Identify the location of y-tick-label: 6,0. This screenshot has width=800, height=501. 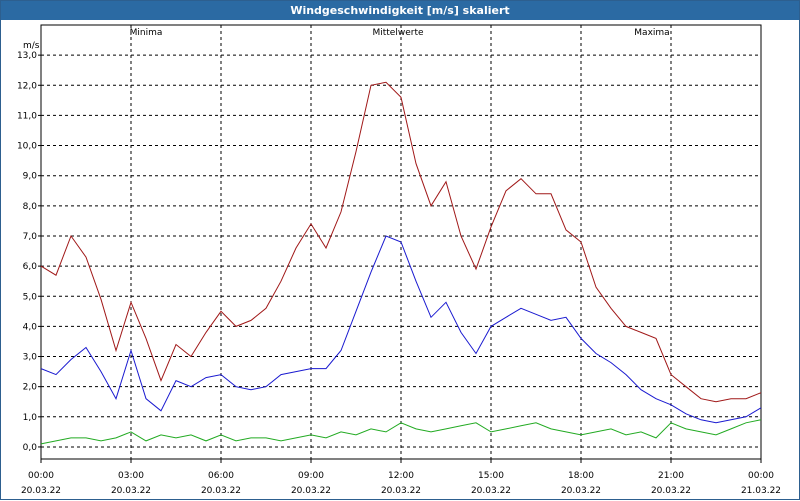
(30, 267).